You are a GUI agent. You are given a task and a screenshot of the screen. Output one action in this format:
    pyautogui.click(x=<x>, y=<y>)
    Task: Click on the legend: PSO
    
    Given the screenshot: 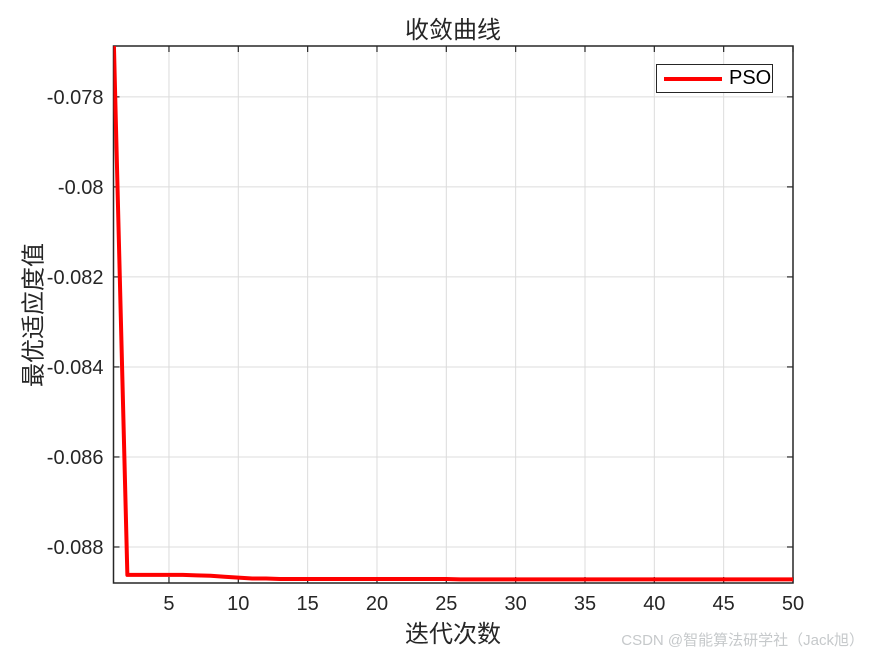 What is the action you would take?
    pyautogui.click(x=714, y=78)
    